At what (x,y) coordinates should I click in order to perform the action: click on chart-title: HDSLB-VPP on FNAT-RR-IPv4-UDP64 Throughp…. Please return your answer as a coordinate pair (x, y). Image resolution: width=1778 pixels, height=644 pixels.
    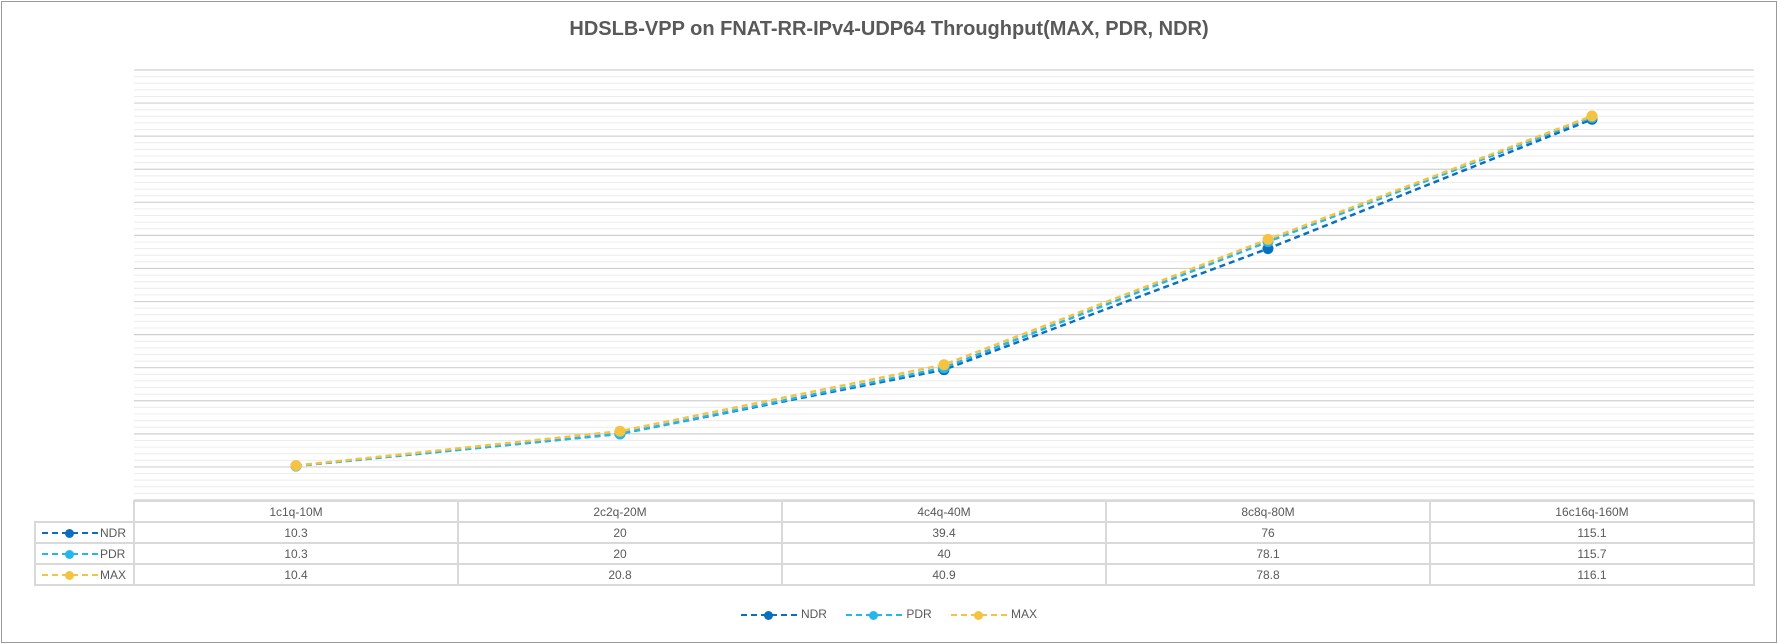
    Looking at the image, I should click on (889, 29).